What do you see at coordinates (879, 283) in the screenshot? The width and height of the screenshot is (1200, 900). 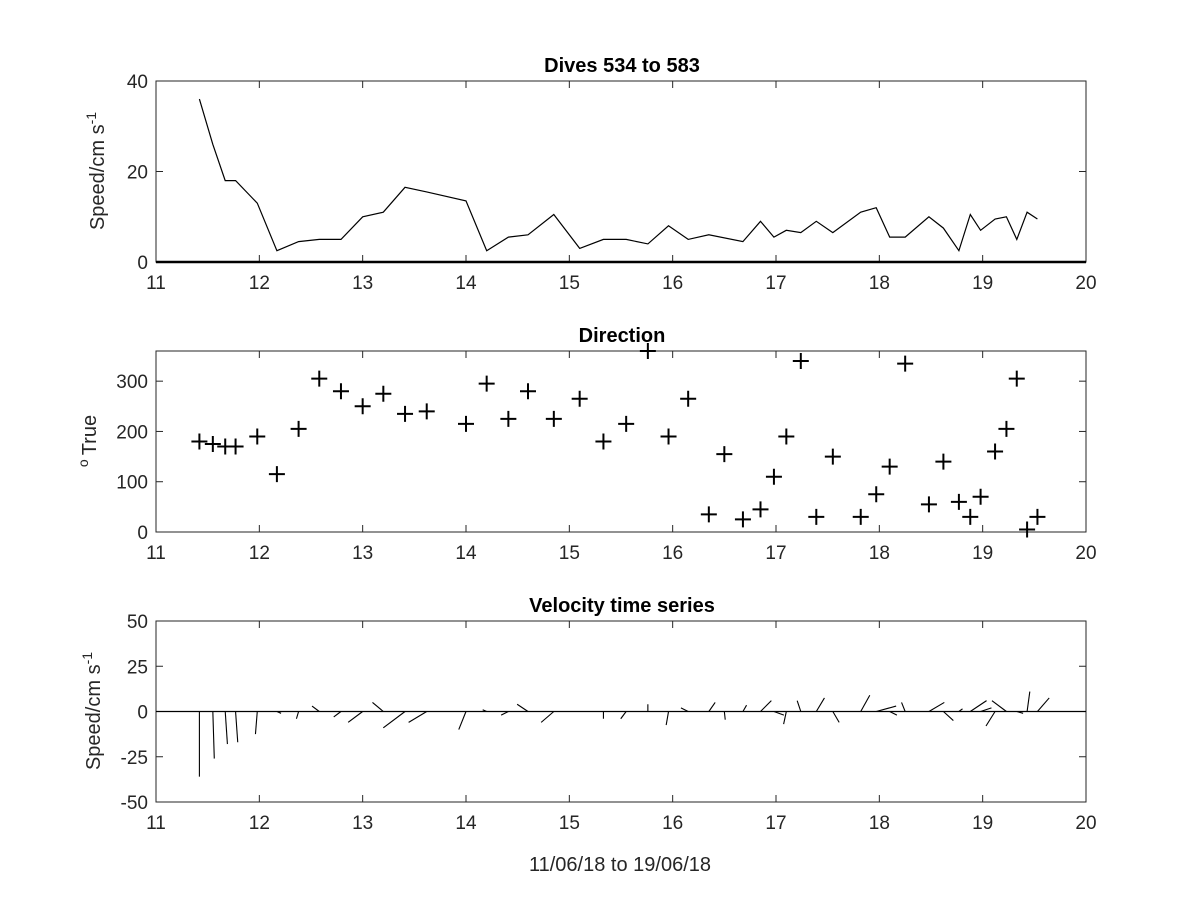 I see `speed-xtick-label: 18` at bounding box center [879, 283].